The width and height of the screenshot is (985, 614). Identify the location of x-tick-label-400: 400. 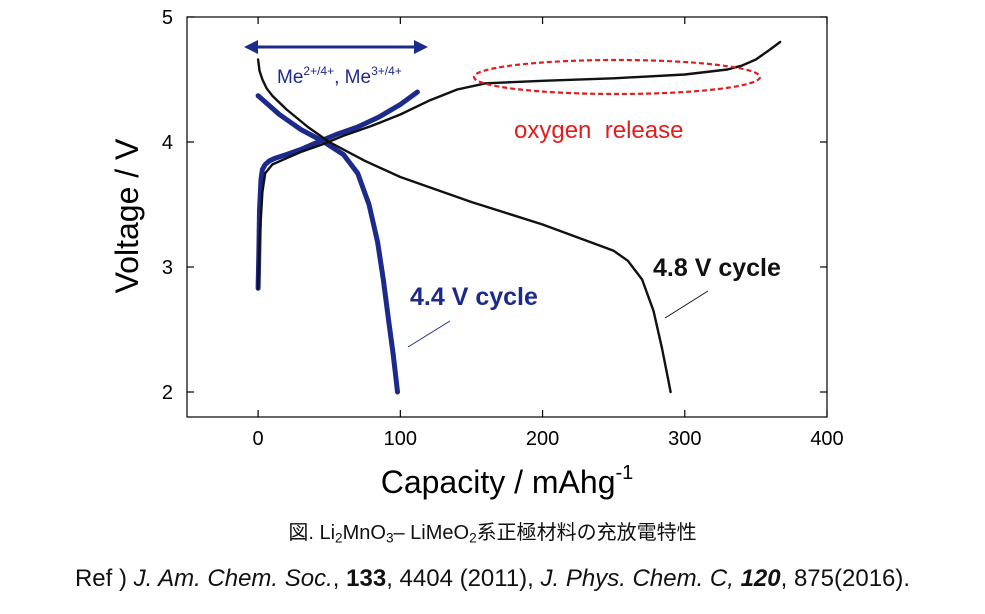
(826, 439).